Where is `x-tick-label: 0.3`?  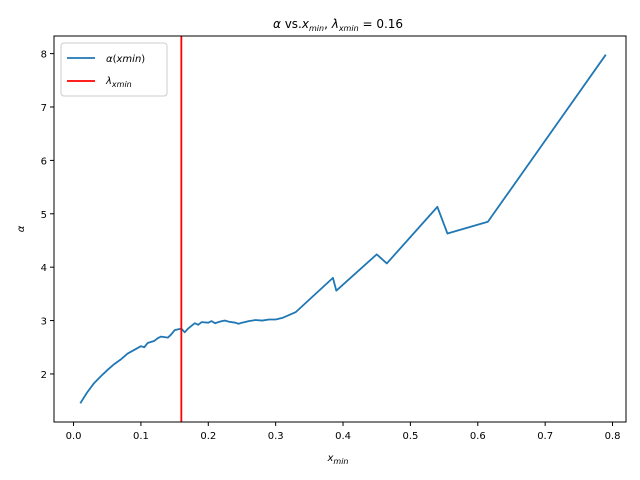
x-tick-label: 0.3 is located at coordinates (276, 436).